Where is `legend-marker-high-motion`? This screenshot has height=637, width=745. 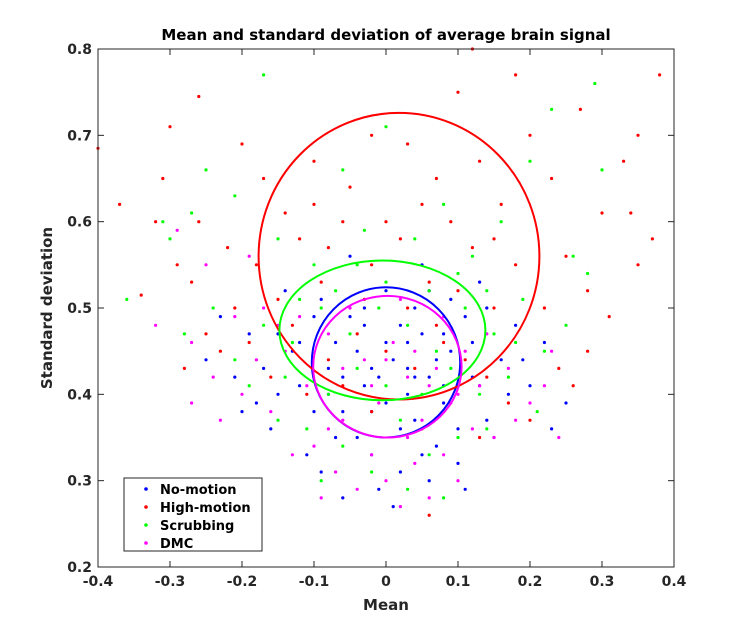
legend-marker-high-motion is located at coordinates (146, 507).